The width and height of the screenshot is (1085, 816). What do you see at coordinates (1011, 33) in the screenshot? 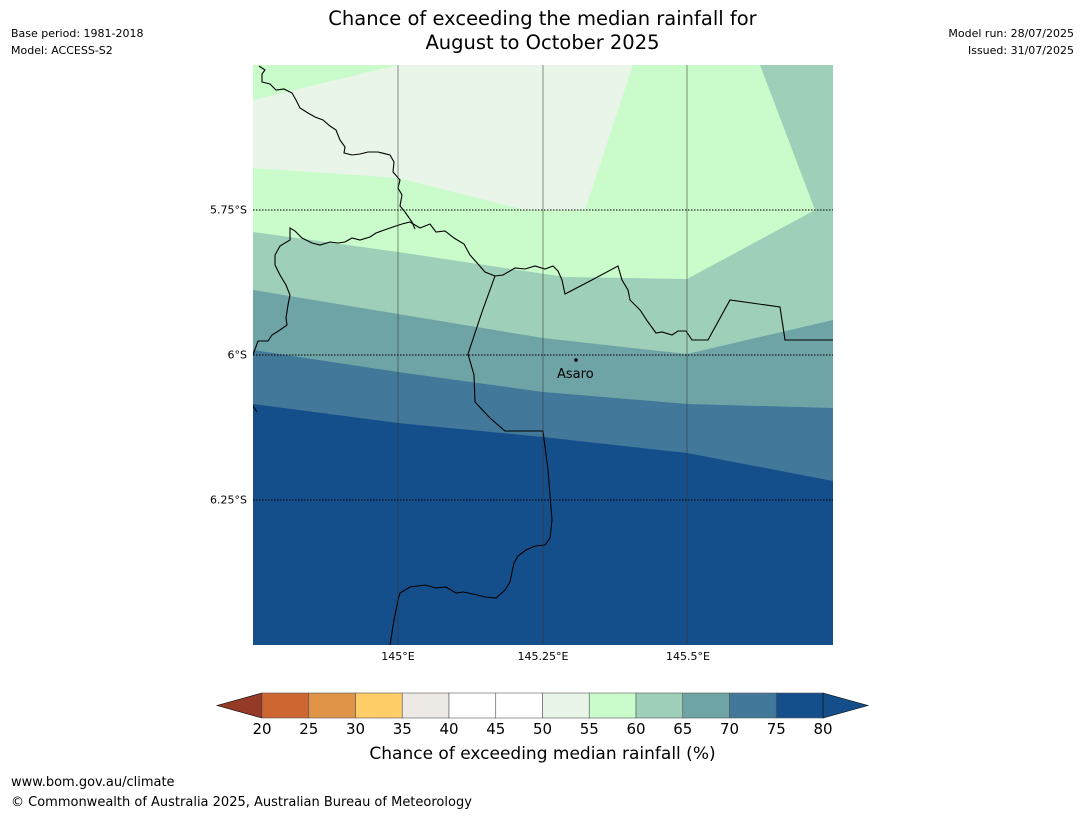
I see `model-run-text: Model run: 28/07/2025` at bounding box center [1011, 33].